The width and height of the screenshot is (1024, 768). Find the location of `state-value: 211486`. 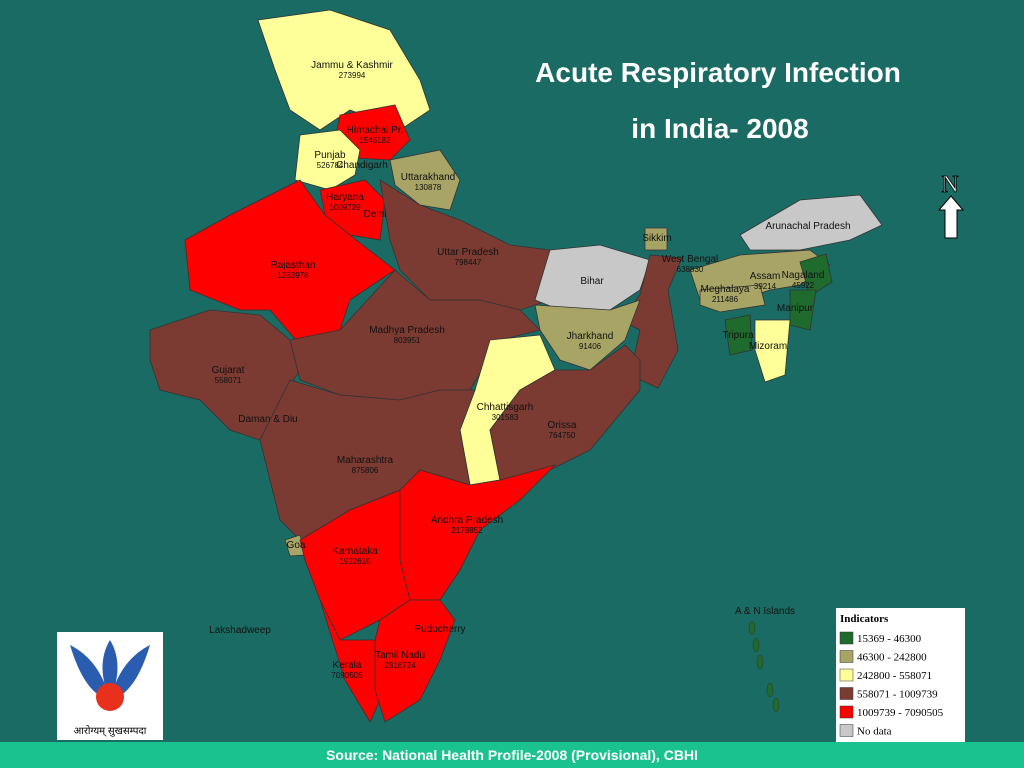

state-value: 211486 is located at coordinates (725, 299).